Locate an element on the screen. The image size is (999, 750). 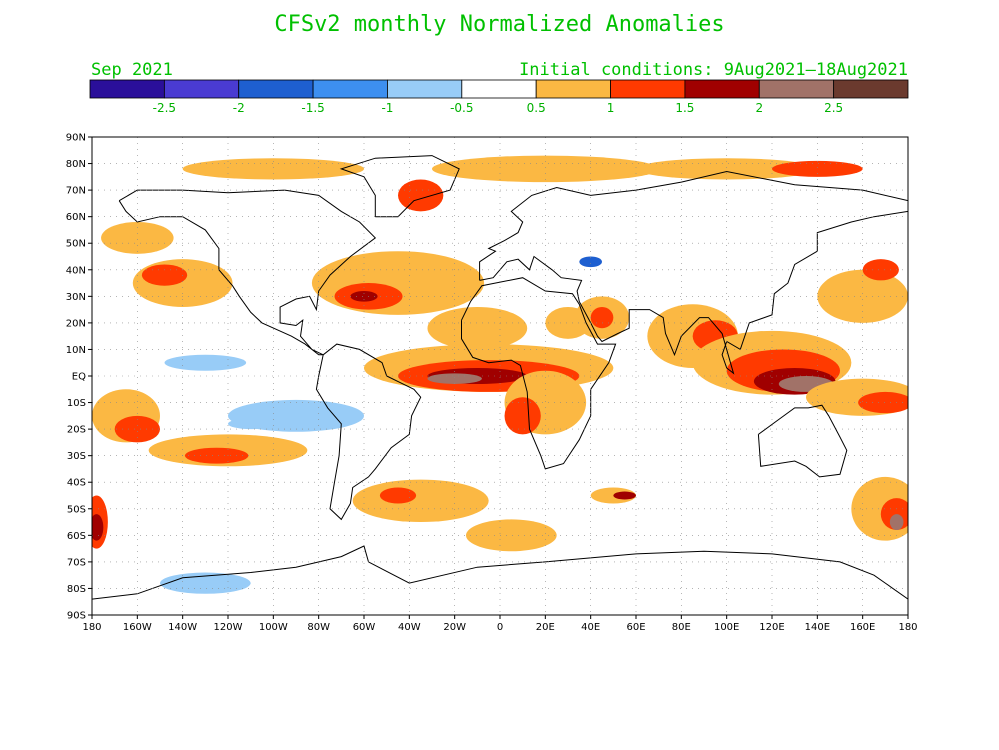
lon-label: 160W is located at coordinates (137, 627).